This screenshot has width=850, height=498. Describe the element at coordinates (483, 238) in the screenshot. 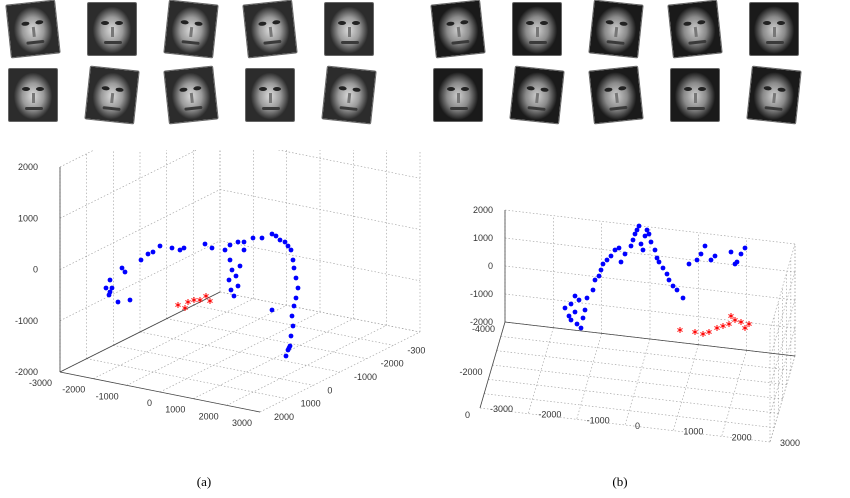

I see `tick-label: 1000` at that location.